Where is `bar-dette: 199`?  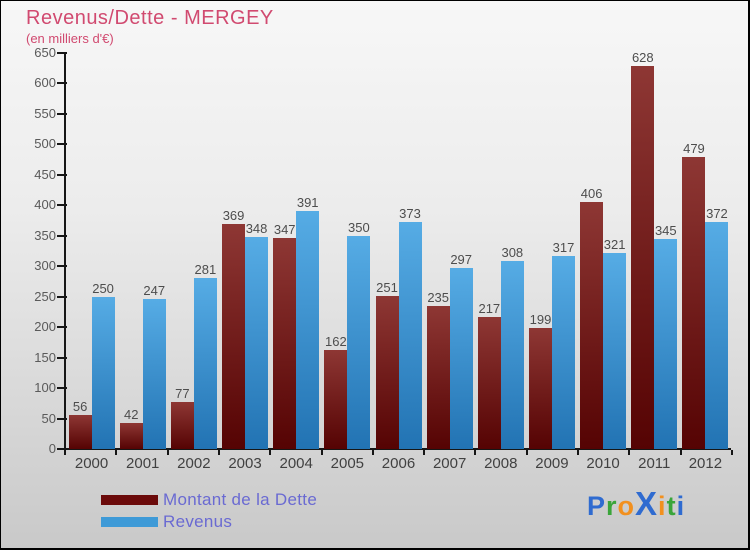
bar-dette: 199 is located at coordinates (540, 380).